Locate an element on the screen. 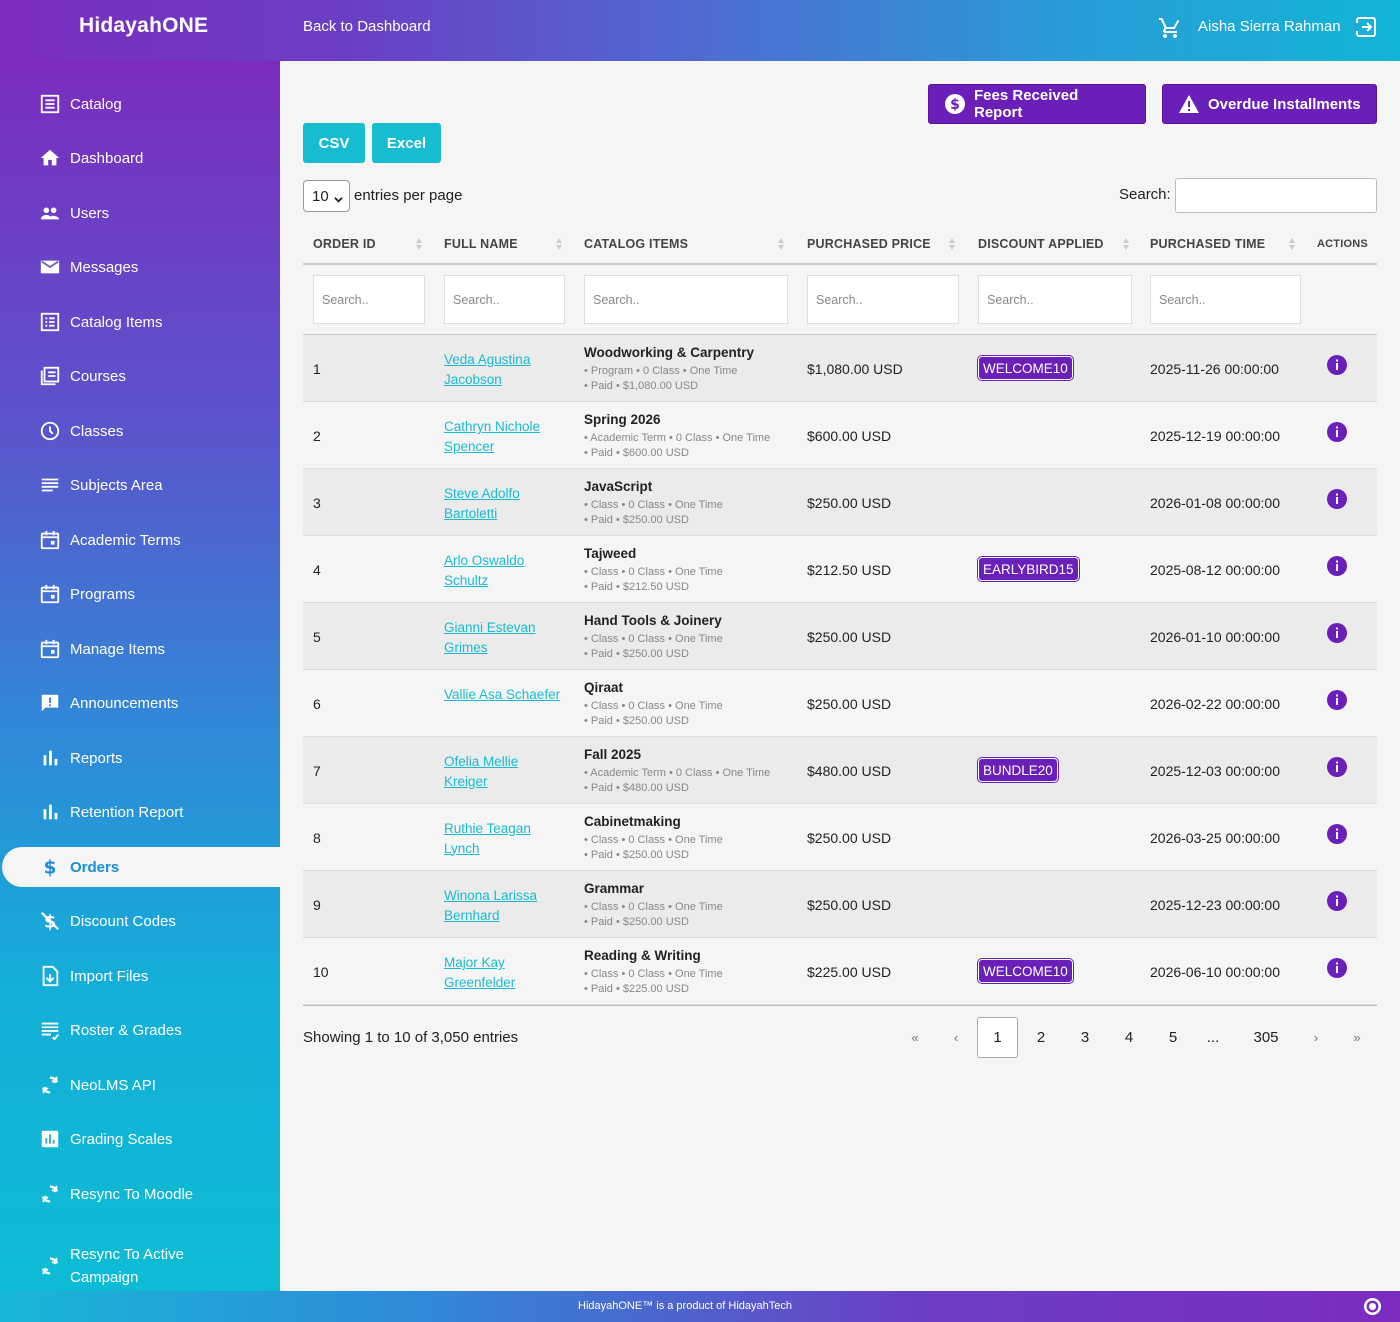 This screenshot has width=1400, height=1322. column-header-discount-applied: DISCOUNT APPLIED is located at coordinates (1041, 244).